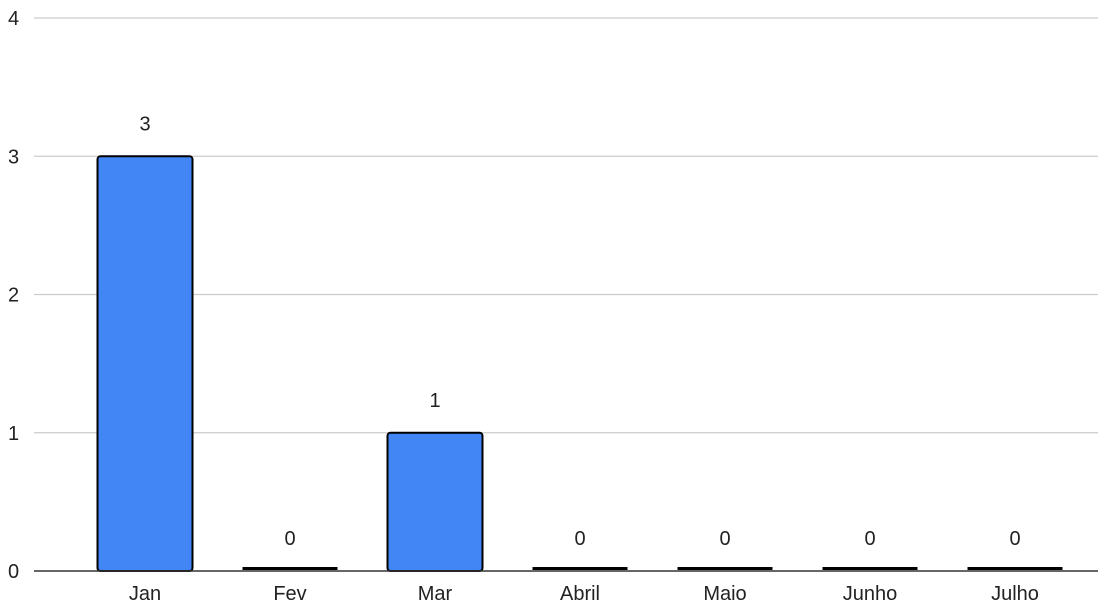 The width and height of the screenshot is (1098, 613). Describe the element at coordinates (290, 568) in the screenshot. I see `bar-fev` at that location.